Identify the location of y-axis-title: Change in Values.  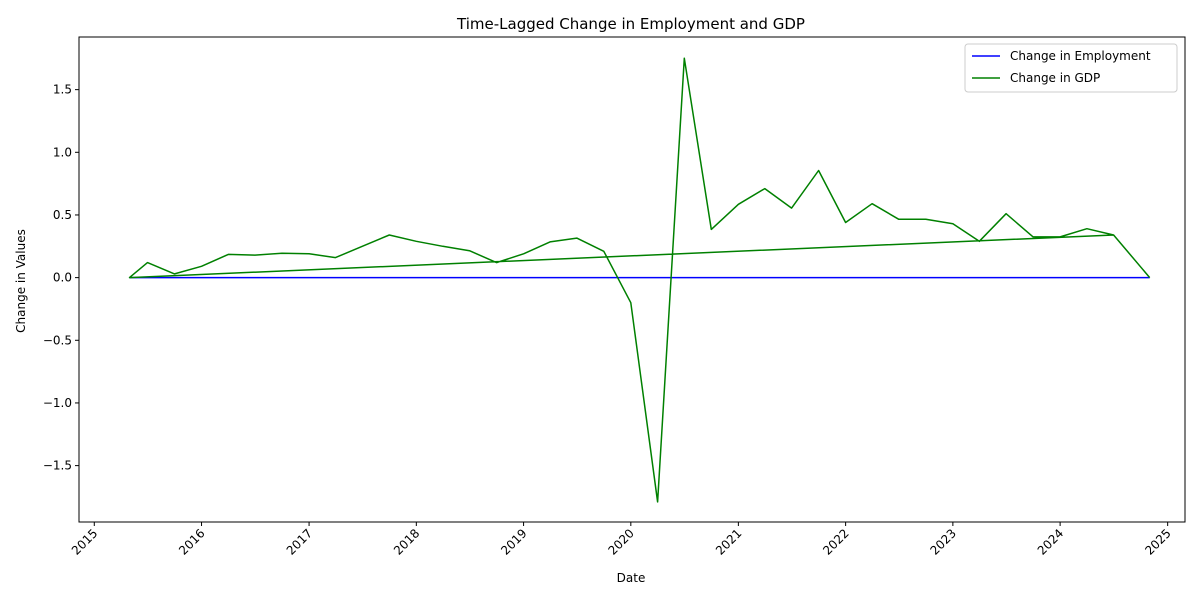
(21, 281).